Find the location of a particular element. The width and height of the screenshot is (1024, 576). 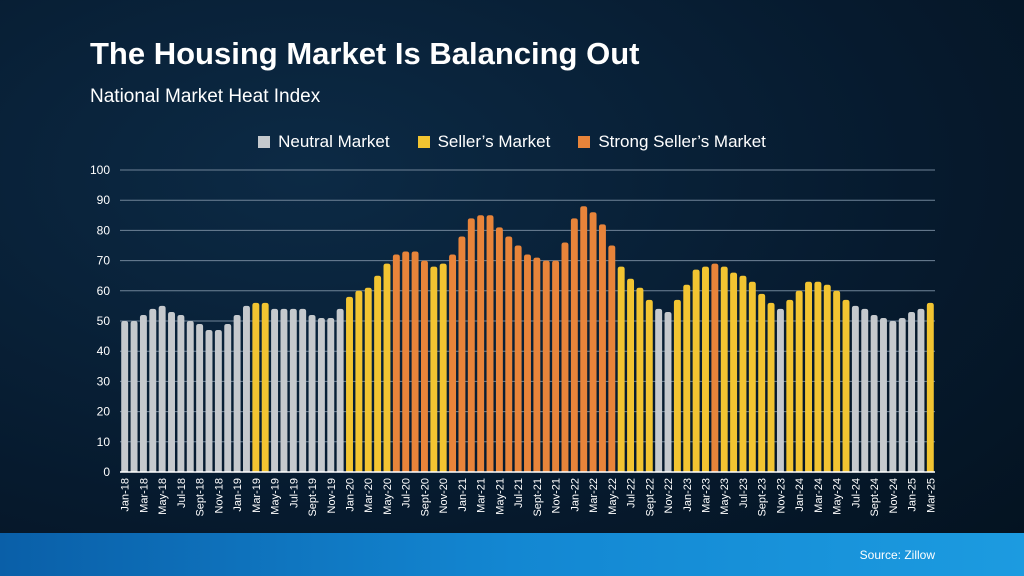

x-tick-label: Jul-18 is located at coordinates (182, 493).